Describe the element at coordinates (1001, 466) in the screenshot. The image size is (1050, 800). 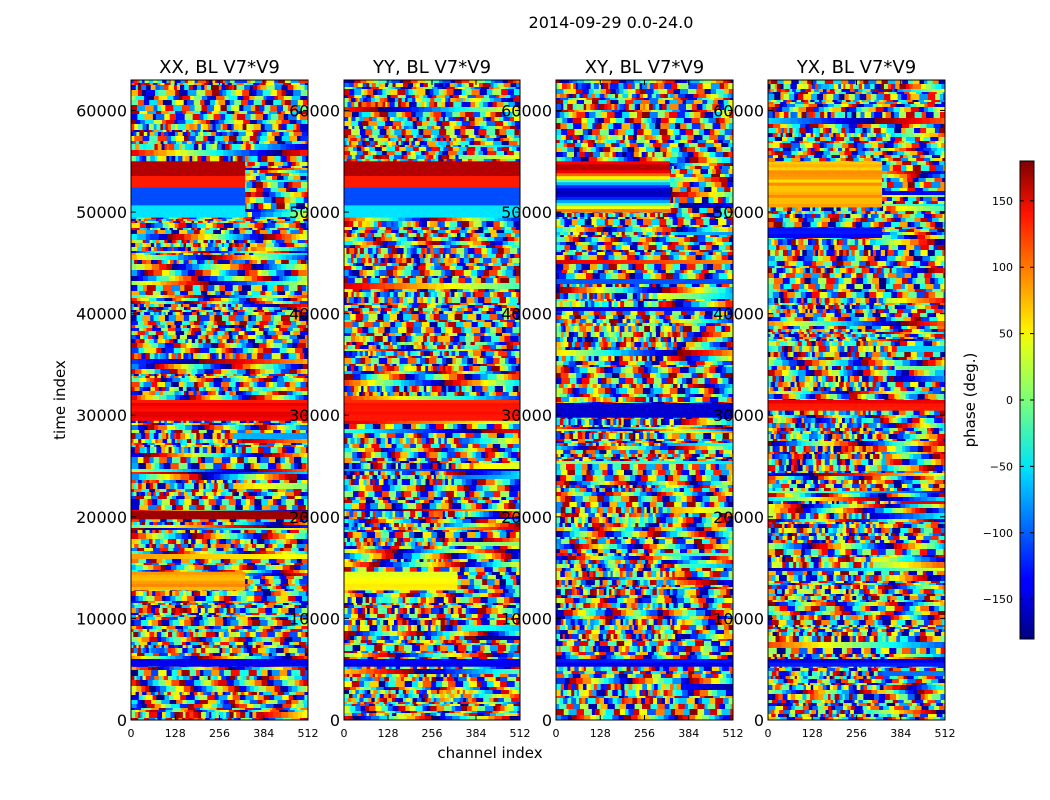
I see `colorbar-tick-label: −50` at that location.